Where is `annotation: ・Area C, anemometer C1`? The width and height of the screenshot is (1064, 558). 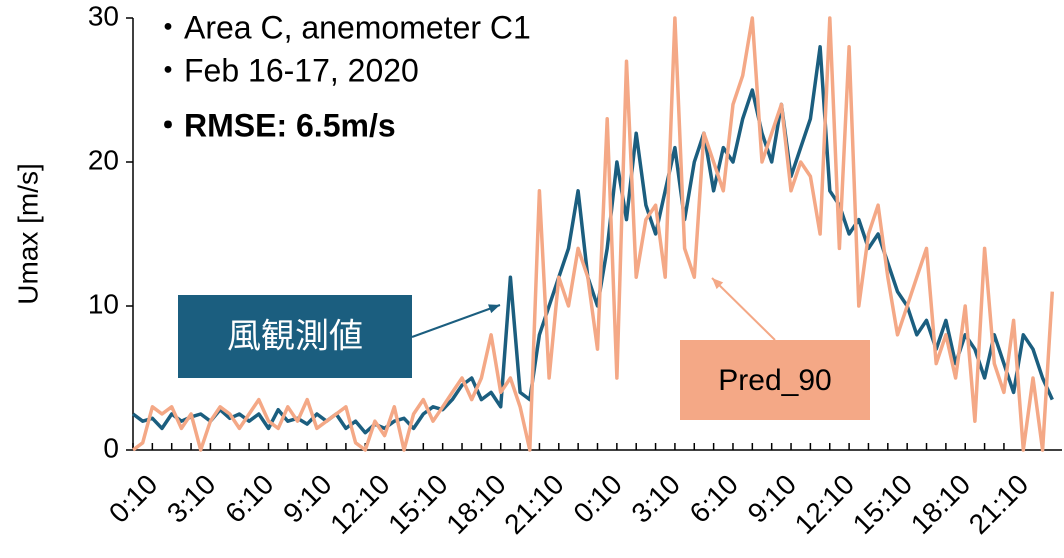 annotation: ・Area C, anemometer C1 is located at coordinates (341, 27).